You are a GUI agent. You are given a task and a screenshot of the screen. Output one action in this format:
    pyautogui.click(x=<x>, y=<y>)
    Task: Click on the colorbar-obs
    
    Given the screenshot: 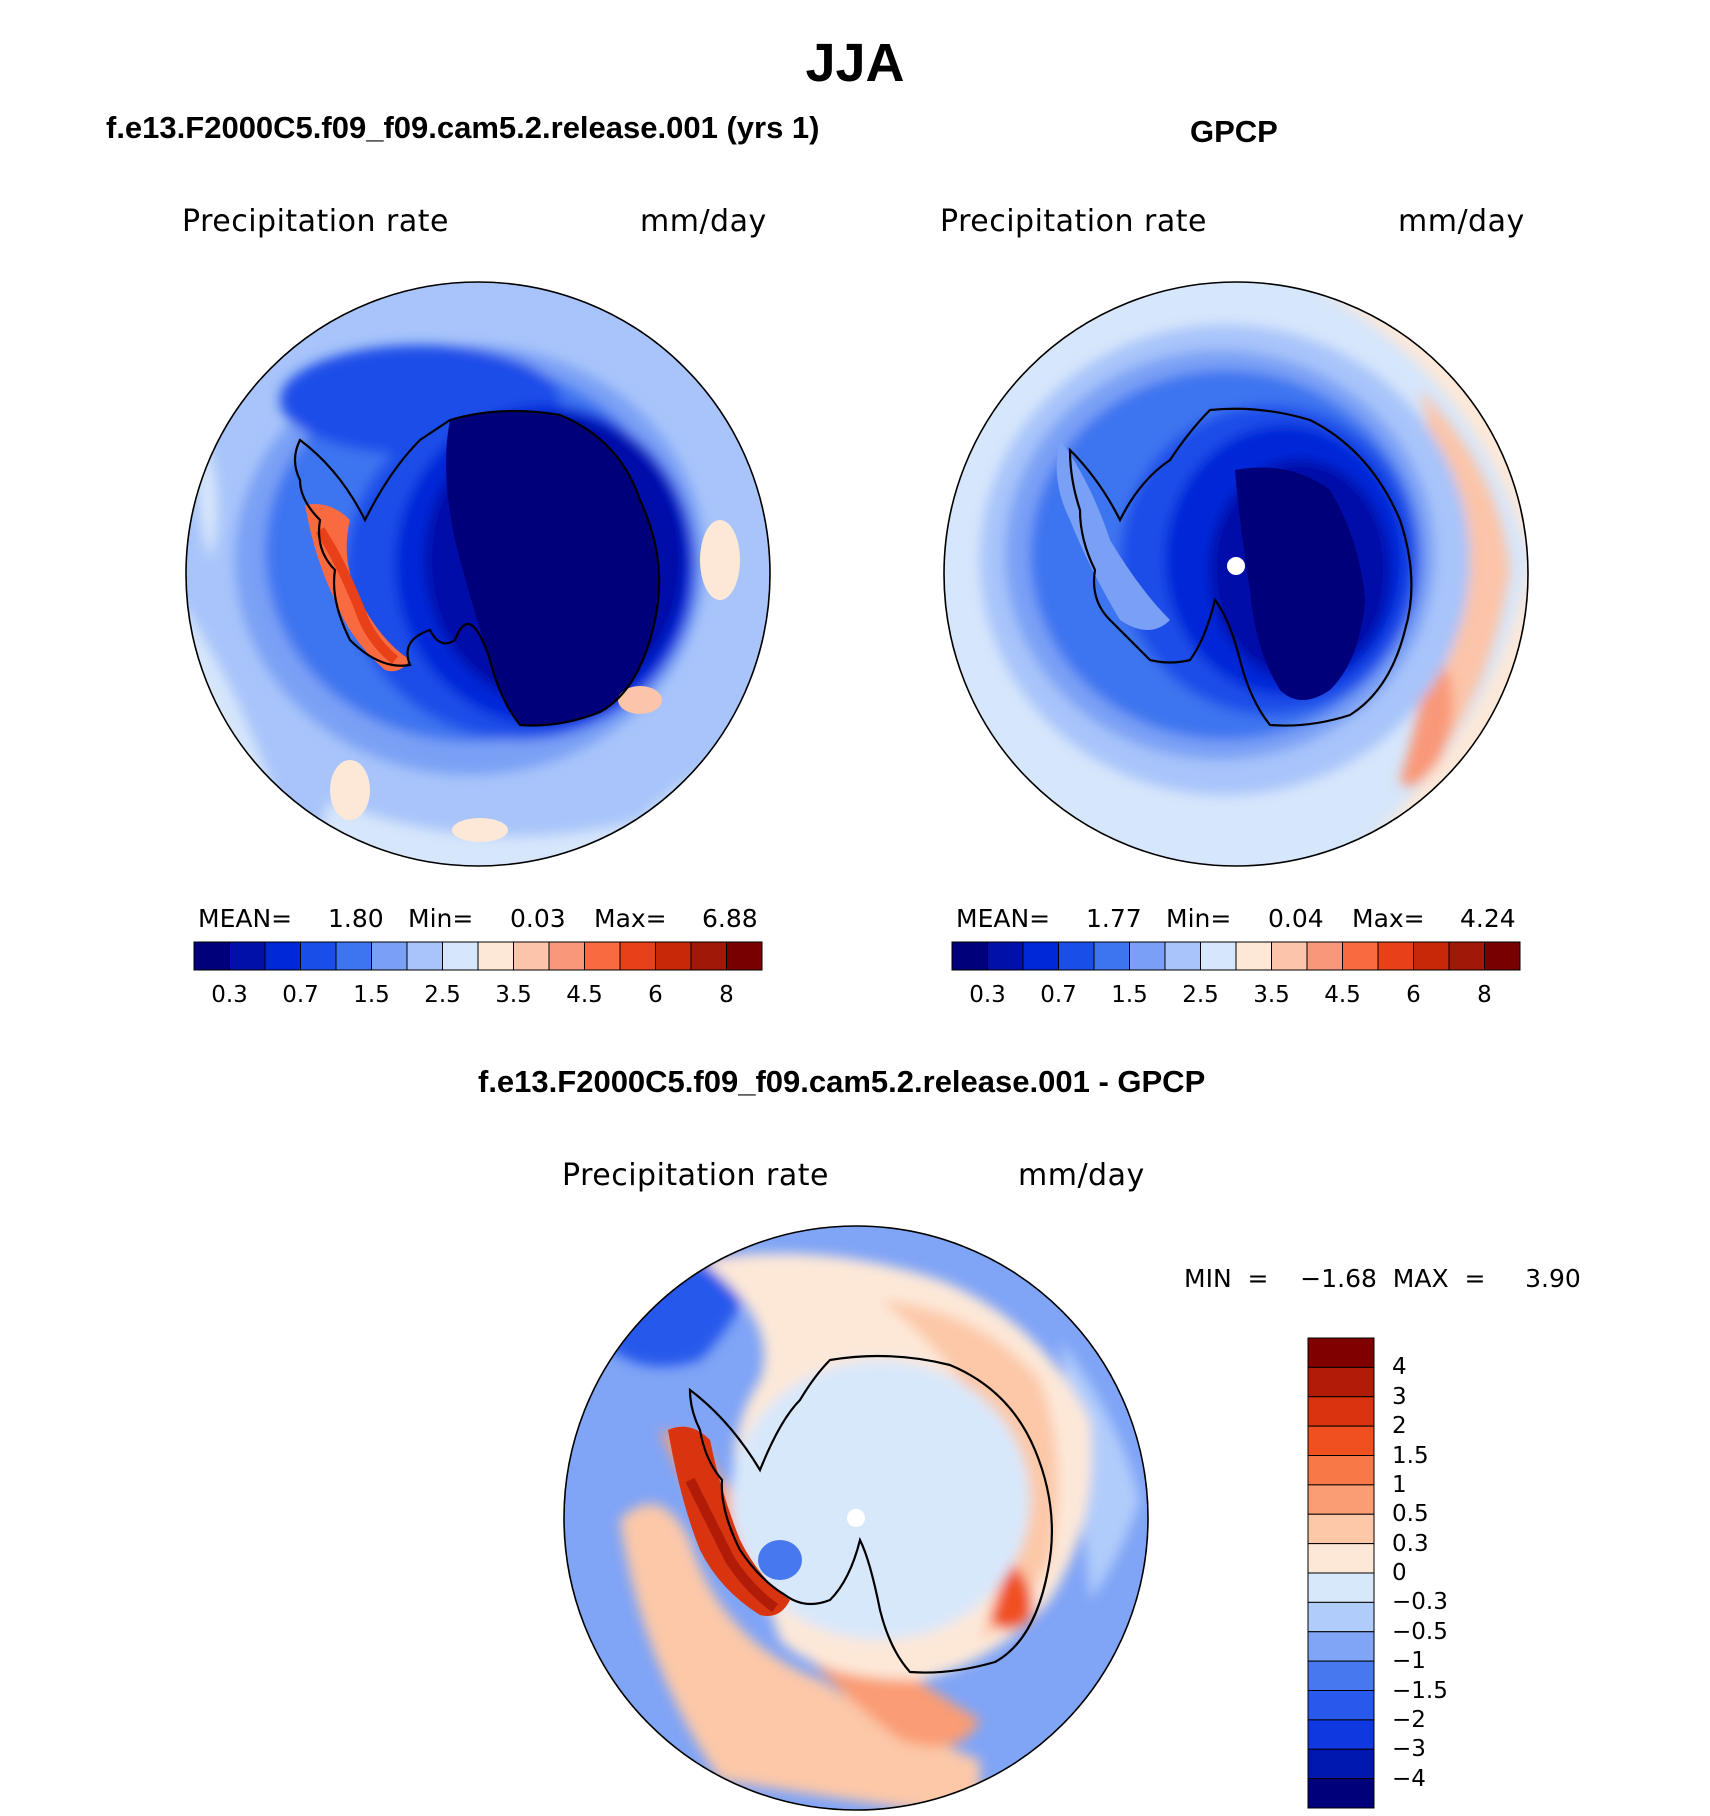 What is the action you would take?
    pyautogui.click(x=1236, y=956)
    